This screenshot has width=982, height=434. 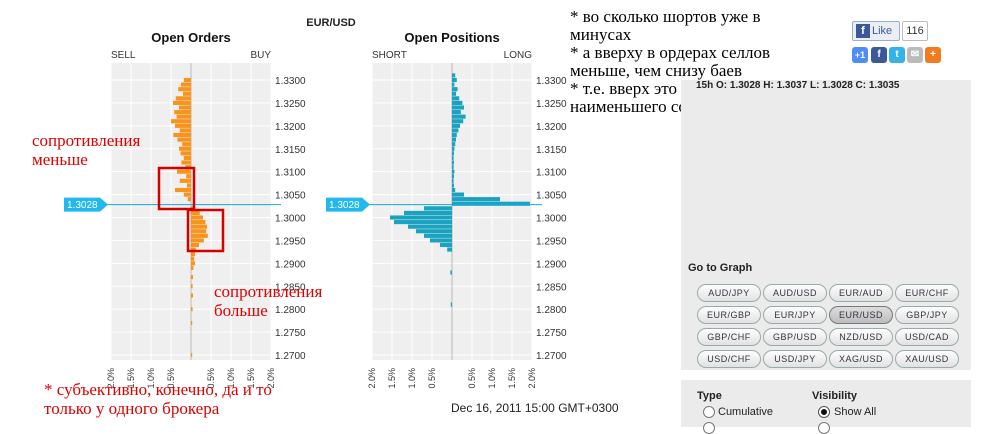 What do you see at coordinates (551, 310) in the screenshot?
I see `open-positions-price-tick: 1.2800` at bounding box center [551, 310].